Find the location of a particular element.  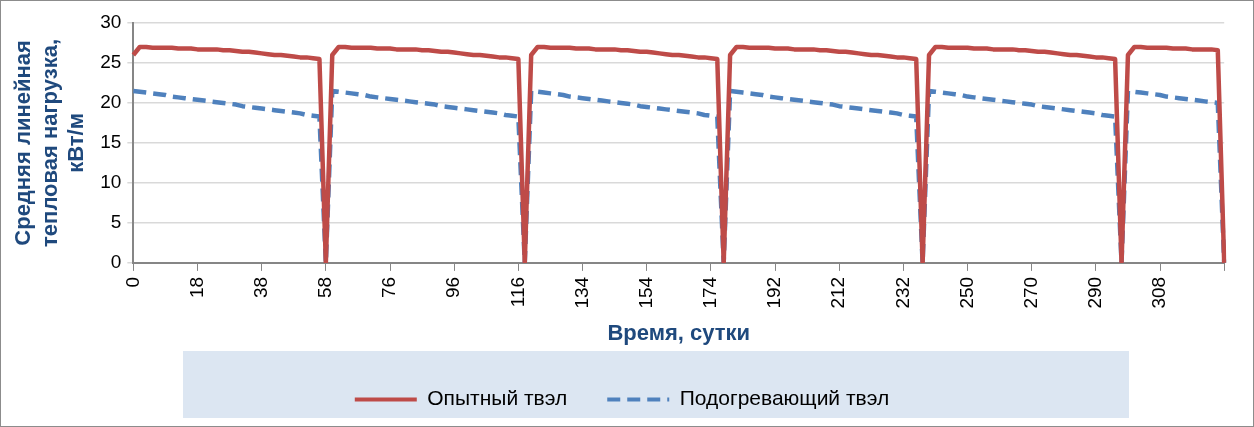

x-tick-label: 134 is located at coordinates (581, 292).